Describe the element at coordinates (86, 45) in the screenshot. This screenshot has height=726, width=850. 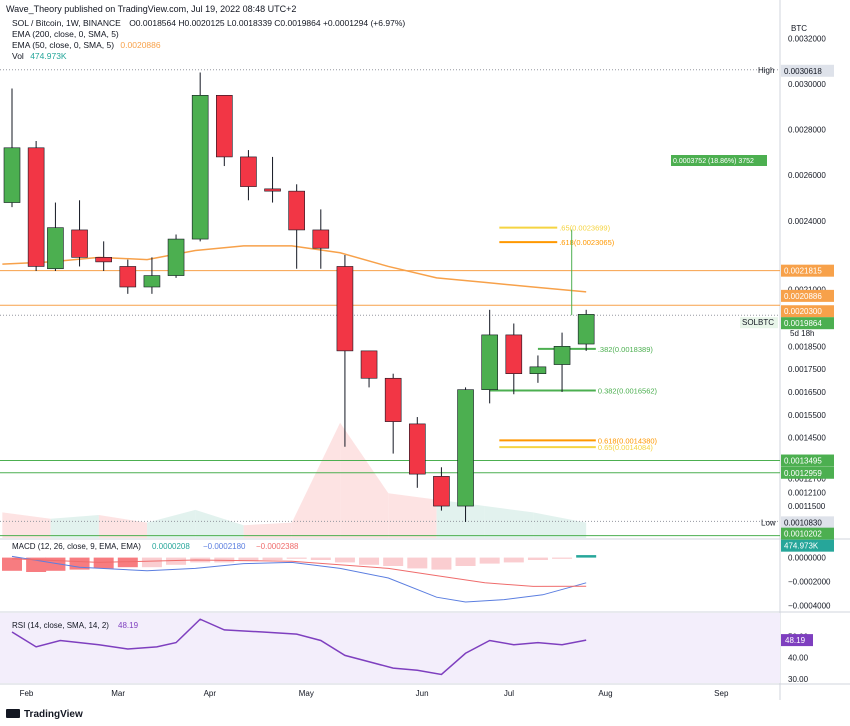
I see `ema50-legend: EMA (50, close, 0, SMA, 5) 0.0020886` at that location.